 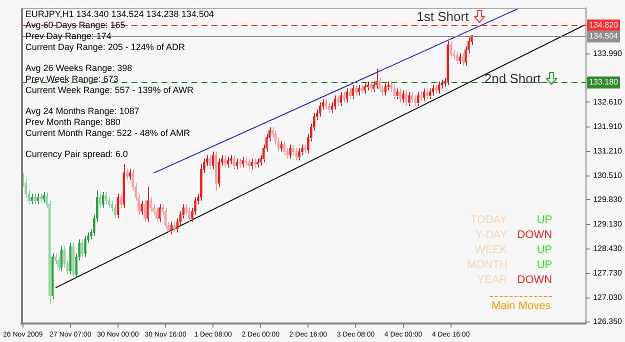 What do you see at coordinates (608, 273) in the screenshot?
I see `y-tick-label: 127.730` at bounding box center [608, 273].